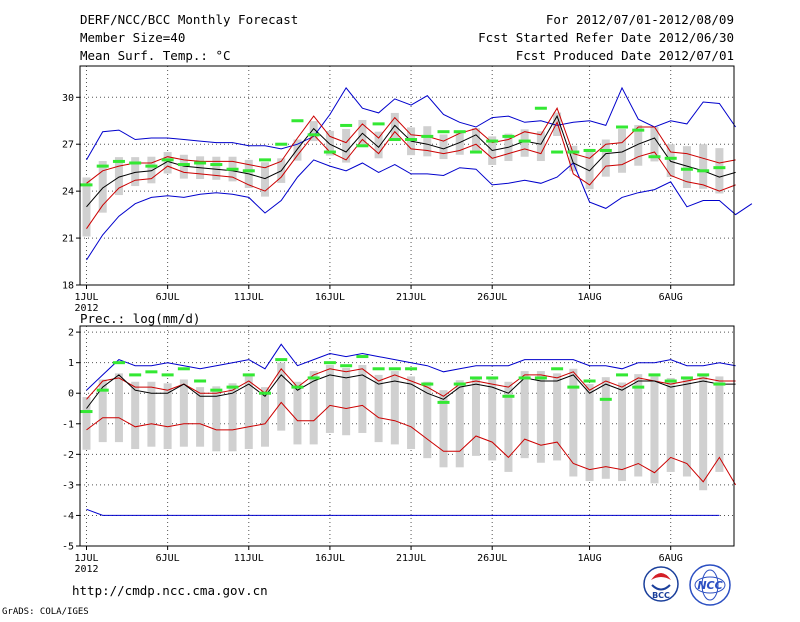 Image resolution: width=800 pixels, height=622 pixels. Describe the element at coordinates (68, 547) in the screenshot. I see `y-tick-label: -5` at that location.